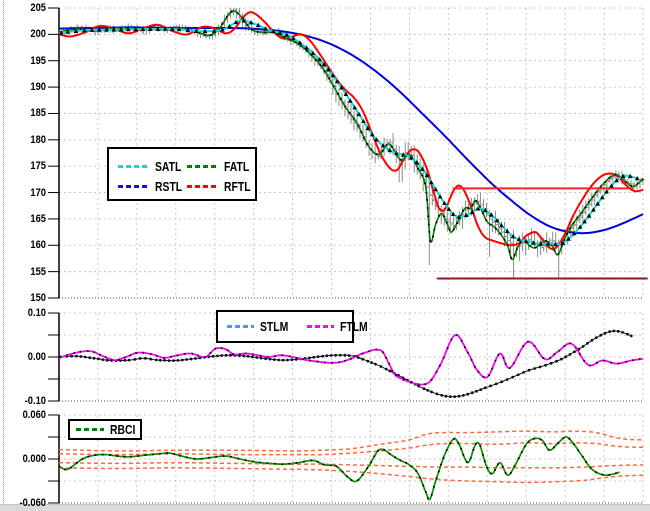 Image resolution: width=650 pixels, height=511 pixels. What do you see at coordinates (202, 166) in the screenshot?
I see `fatl-legend-swatch-icon` at bounding box center [202, 166].